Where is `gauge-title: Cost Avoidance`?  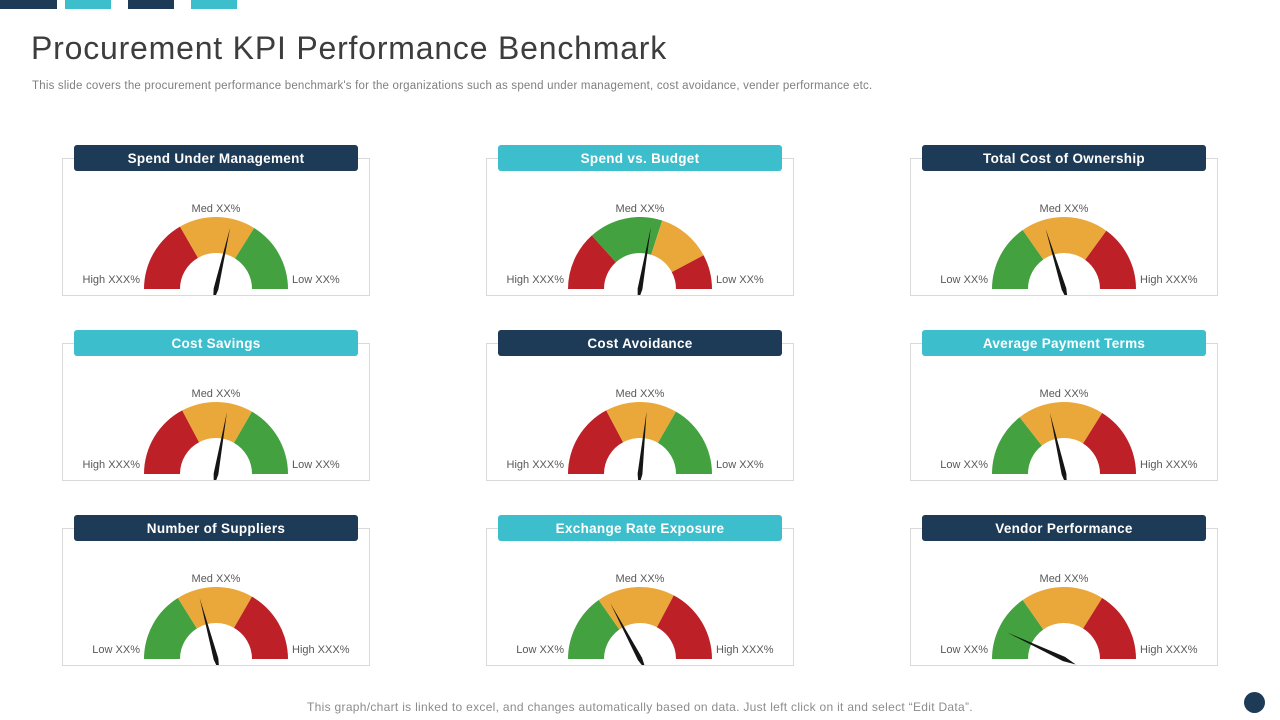 gauge-title: Cost Avoidance is located at coordinates (640, 343).